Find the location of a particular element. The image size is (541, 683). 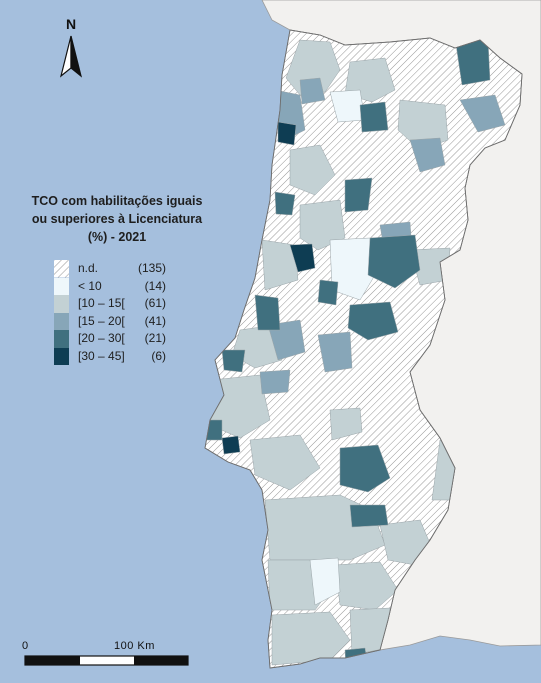

legend-label: [30 – 45] is located at coordinates (101, 355).